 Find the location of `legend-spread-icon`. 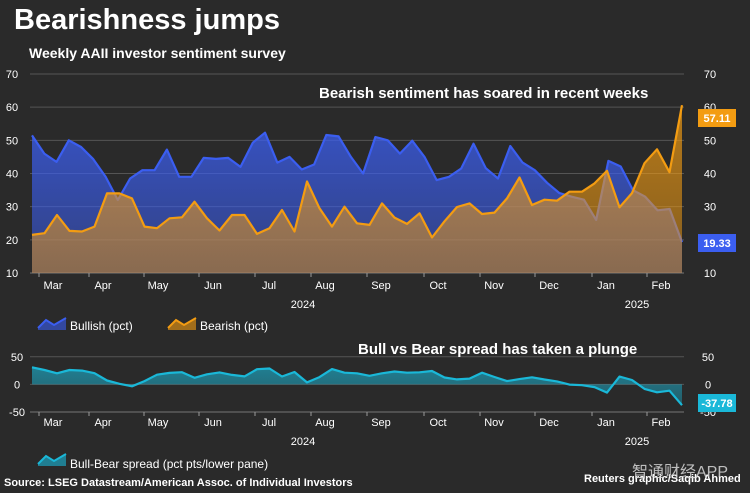

legend-spread-icon is located at coordinates (52, 459).